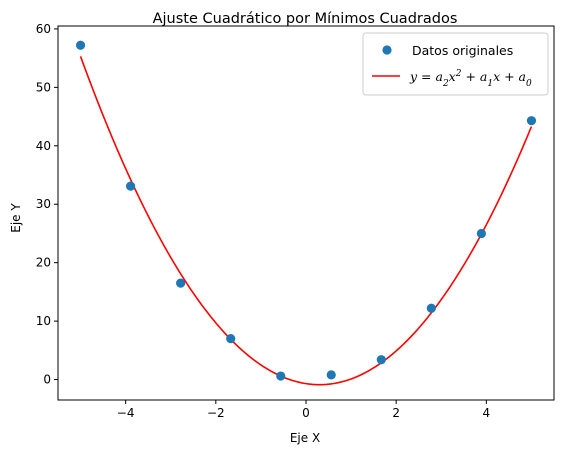 The width and height of the screenshot is (562, 459). Describe the element at coordinates (387, 50) in the screenshot. I see `legend-marker-scatter` at that location.